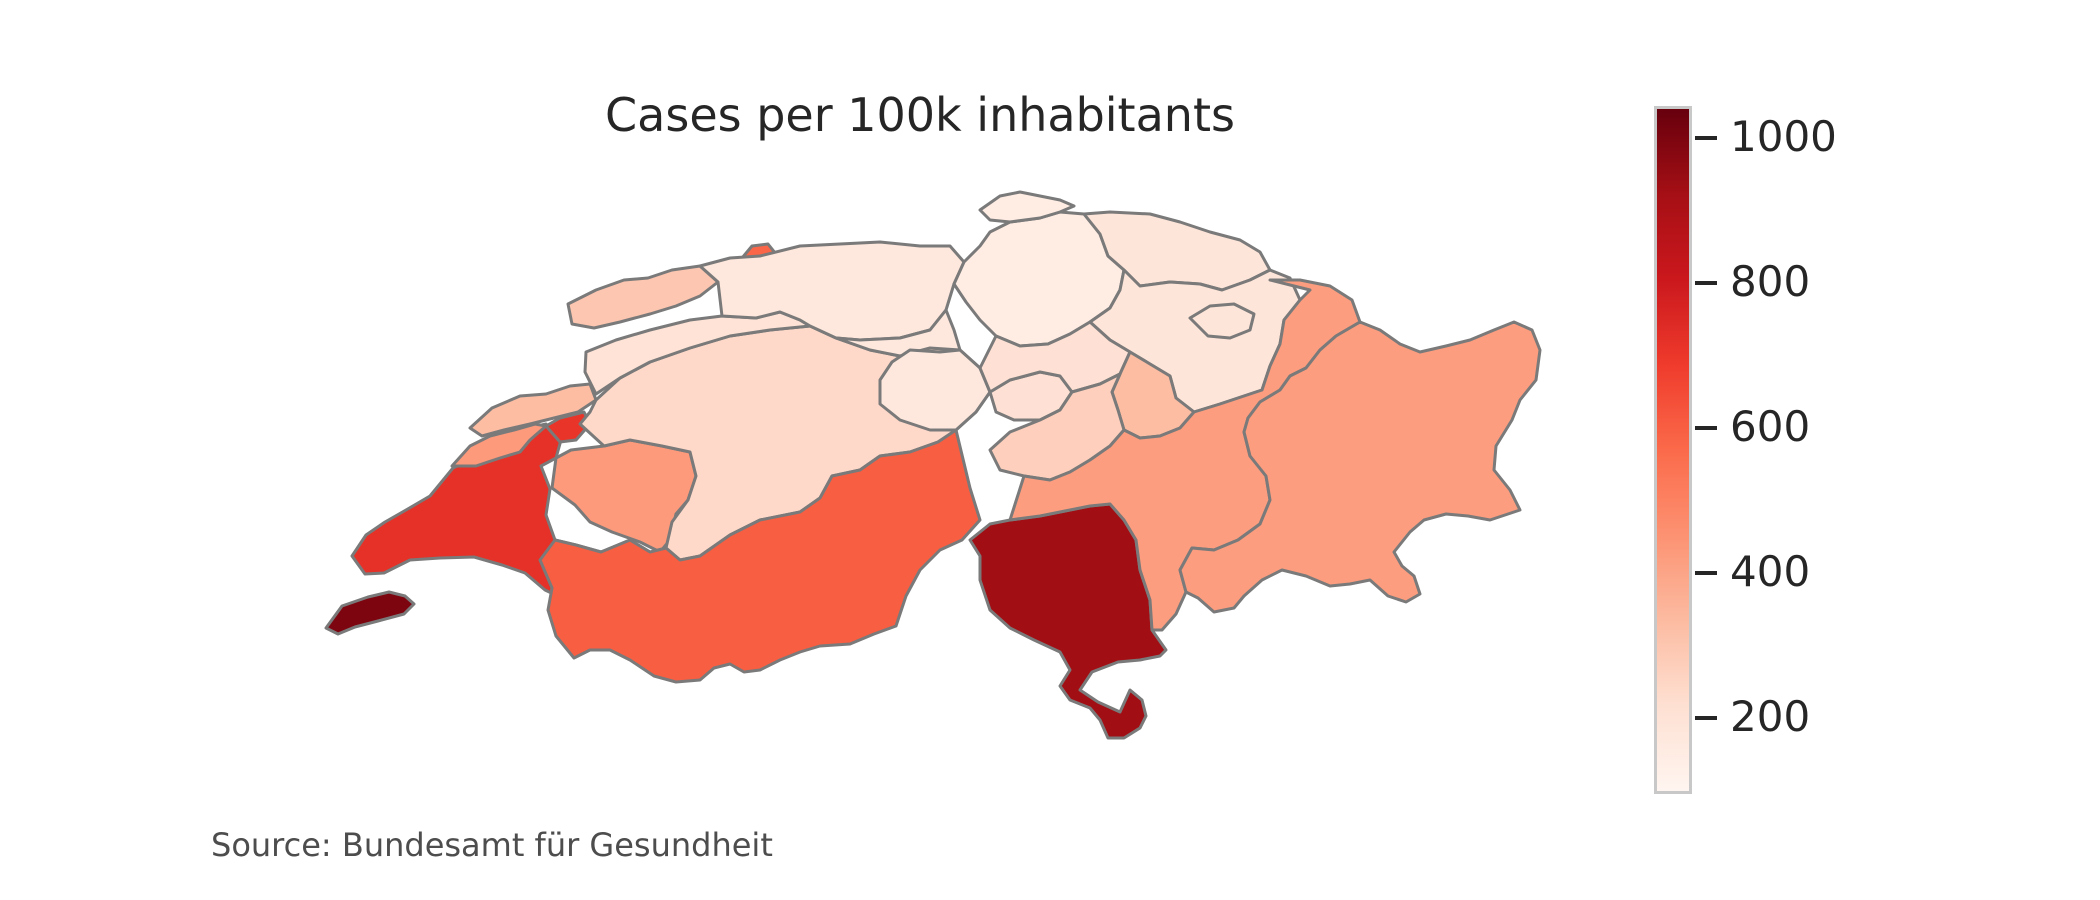 The image size is (2100, 900). What do you see at coordinates (1222, 321) in the screenshot?
I see `region-appenzell` at bounding box center [1222, 321].